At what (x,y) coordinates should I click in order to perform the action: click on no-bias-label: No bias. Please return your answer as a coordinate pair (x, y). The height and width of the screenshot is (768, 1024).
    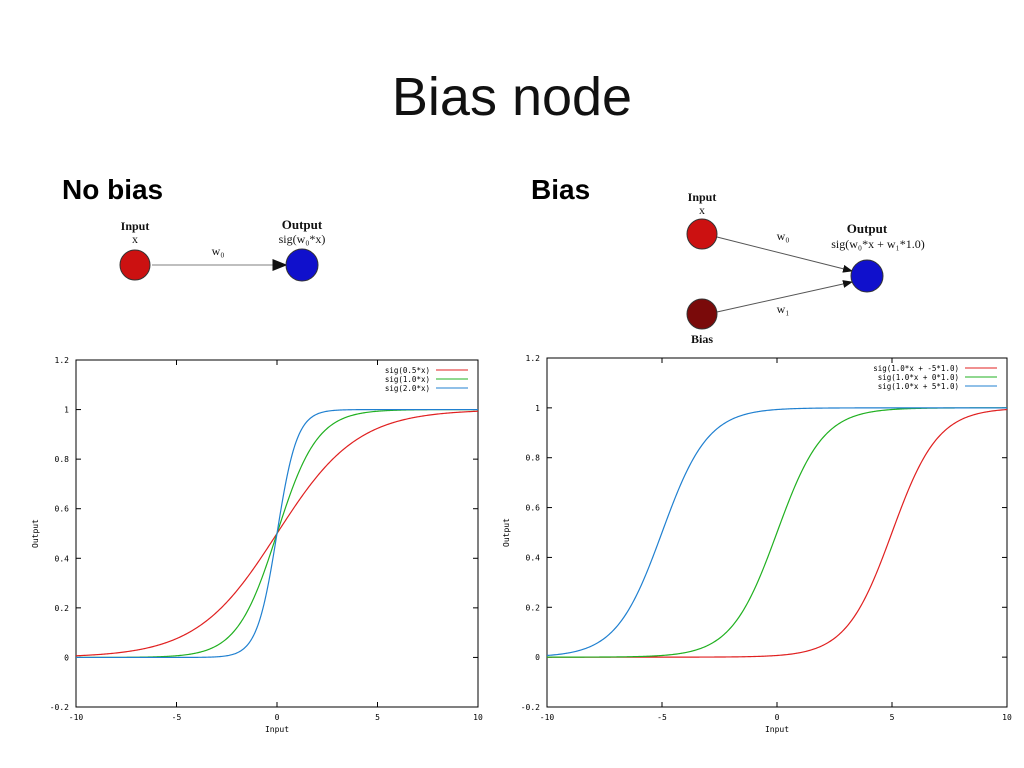
    Looking at the image, I should click on (113, 189).